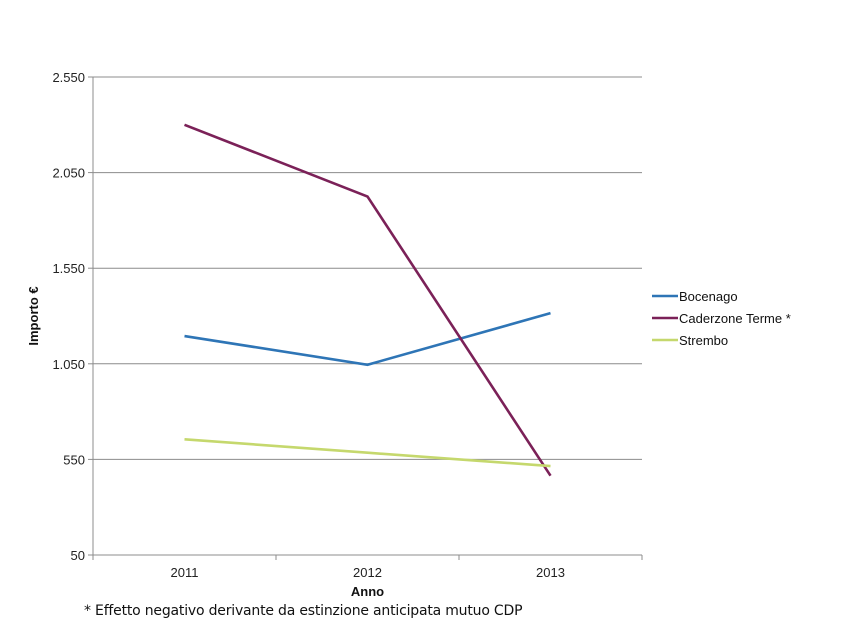  Describe the element at coordinates (33, 315) in the screenshot. I see `y-axis-title: Importo €` at that location.